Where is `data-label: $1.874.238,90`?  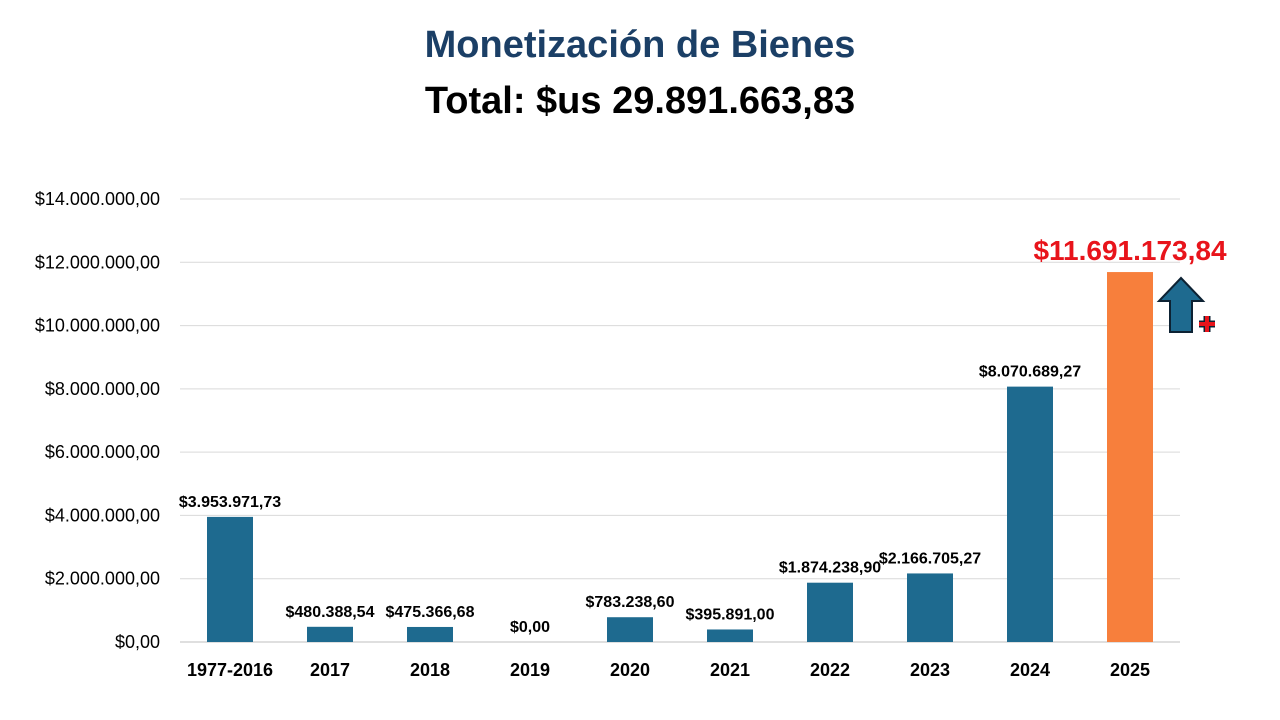 data-label: $1.874.238,90 is located at coordinates (830, 568).